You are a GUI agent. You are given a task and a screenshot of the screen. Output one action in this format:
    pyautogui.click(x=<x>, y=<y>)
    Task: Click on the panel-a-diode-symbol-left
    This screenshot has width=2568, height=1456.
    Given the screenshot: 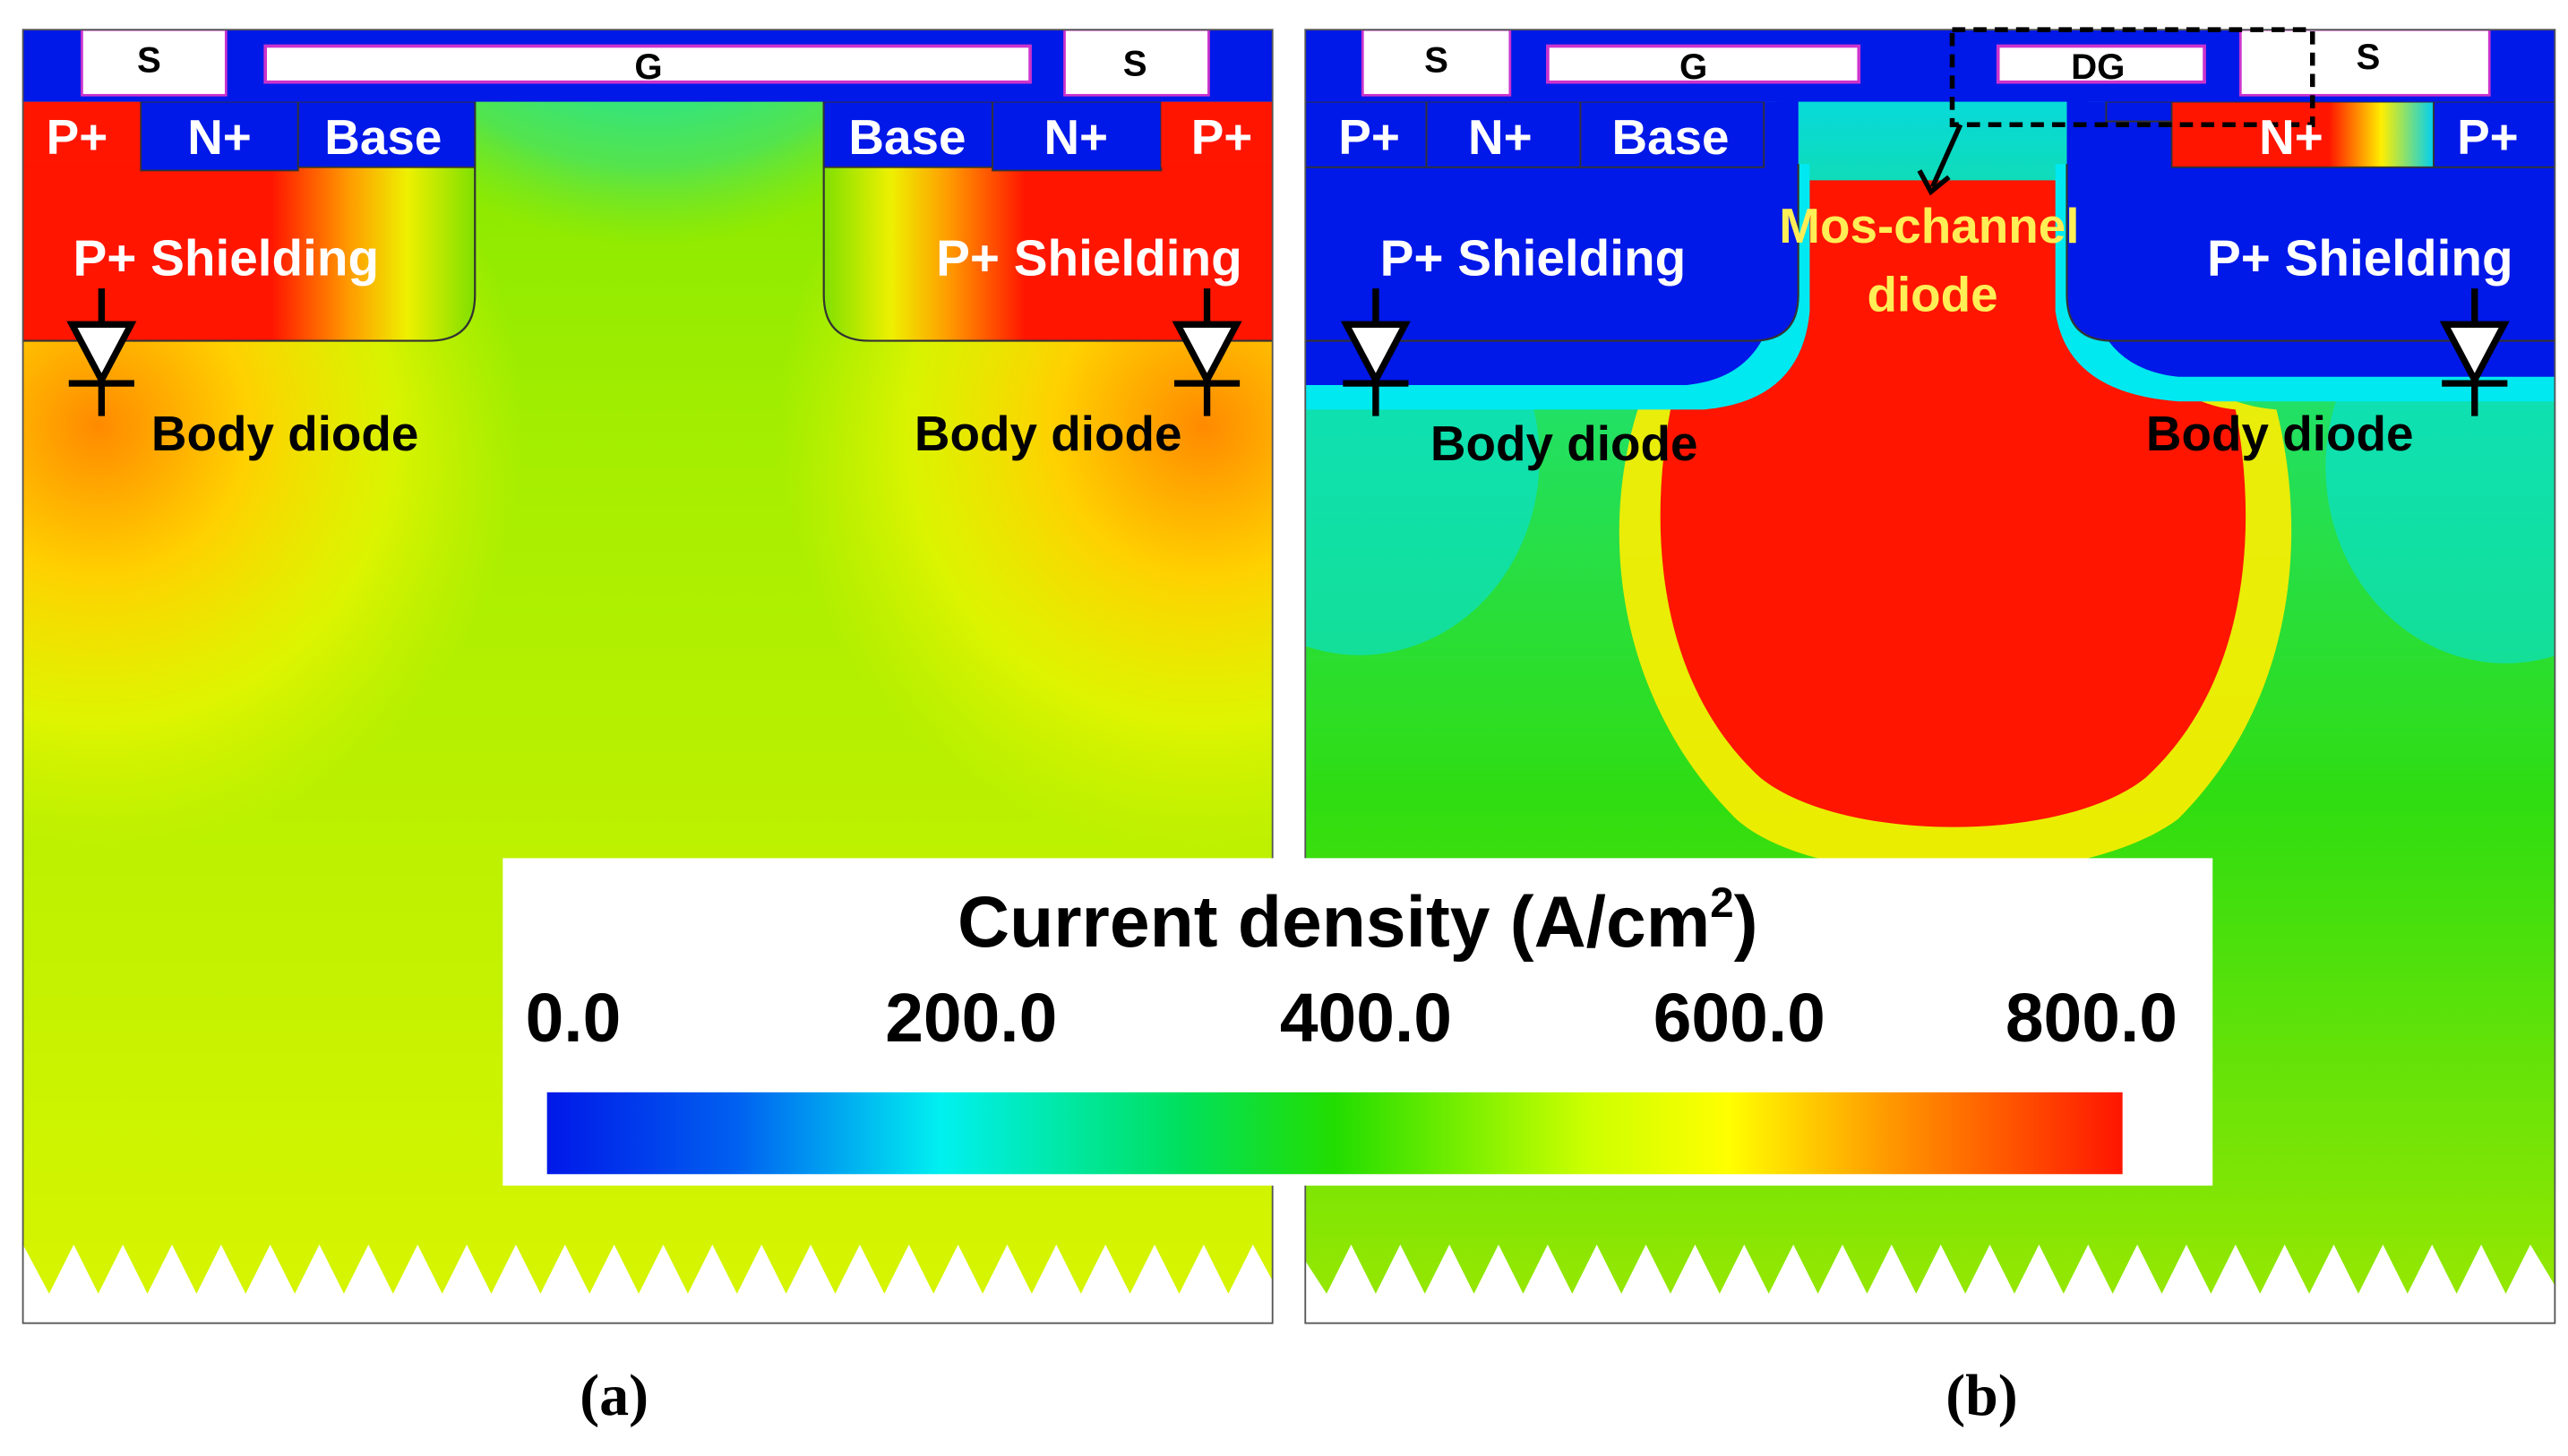 What is the action you would take?
    pyautogui.click(x=101, y=352)
    